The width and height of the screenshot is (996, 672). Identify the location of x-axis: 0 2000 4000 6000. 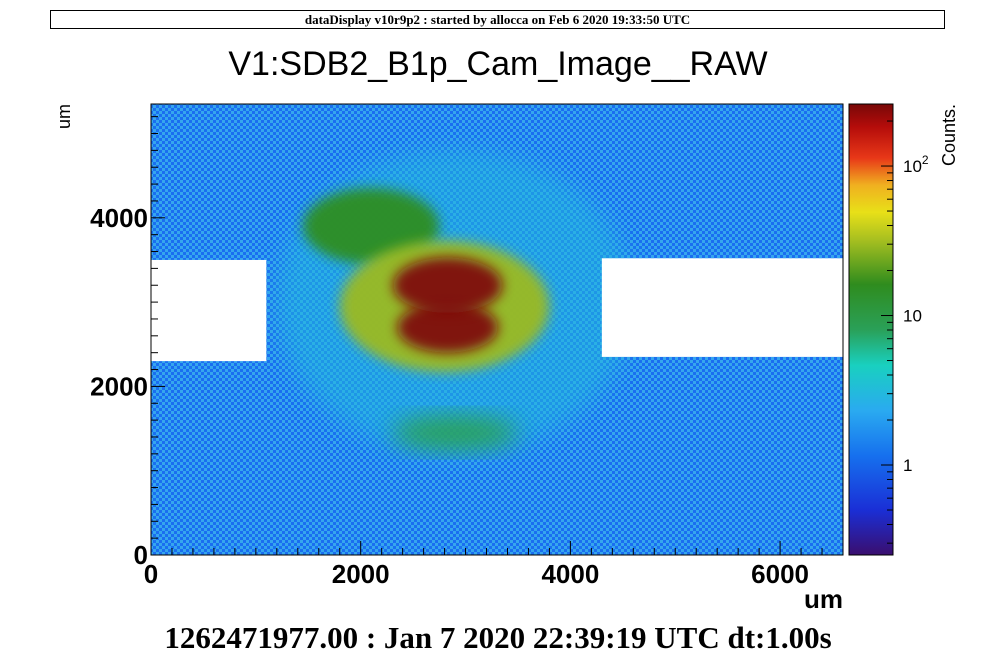
(476, 574).